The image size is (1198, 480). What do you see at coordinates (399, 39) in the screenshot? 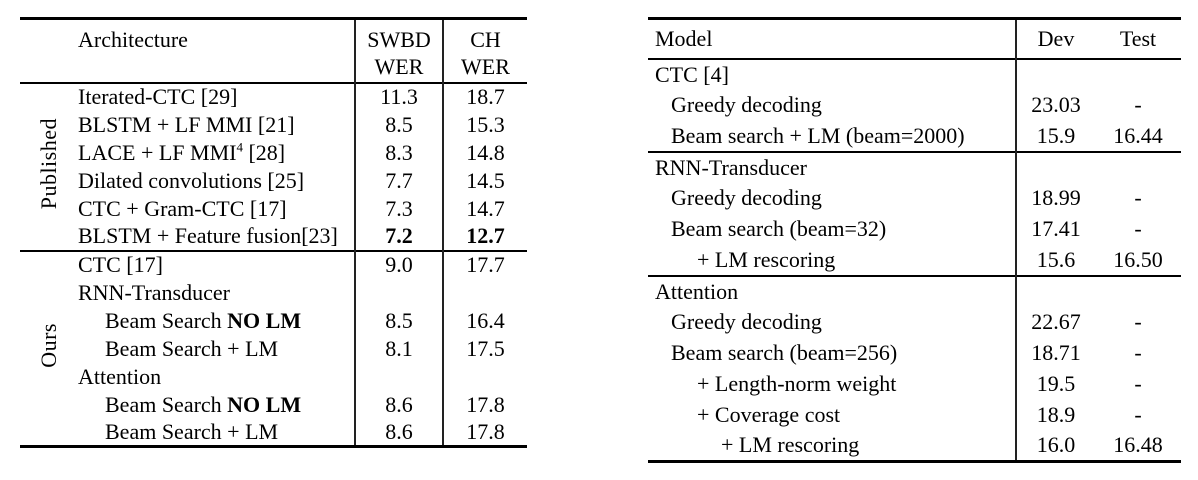
I see `header-swbd: SWBD` at bounding box center [399, 39].